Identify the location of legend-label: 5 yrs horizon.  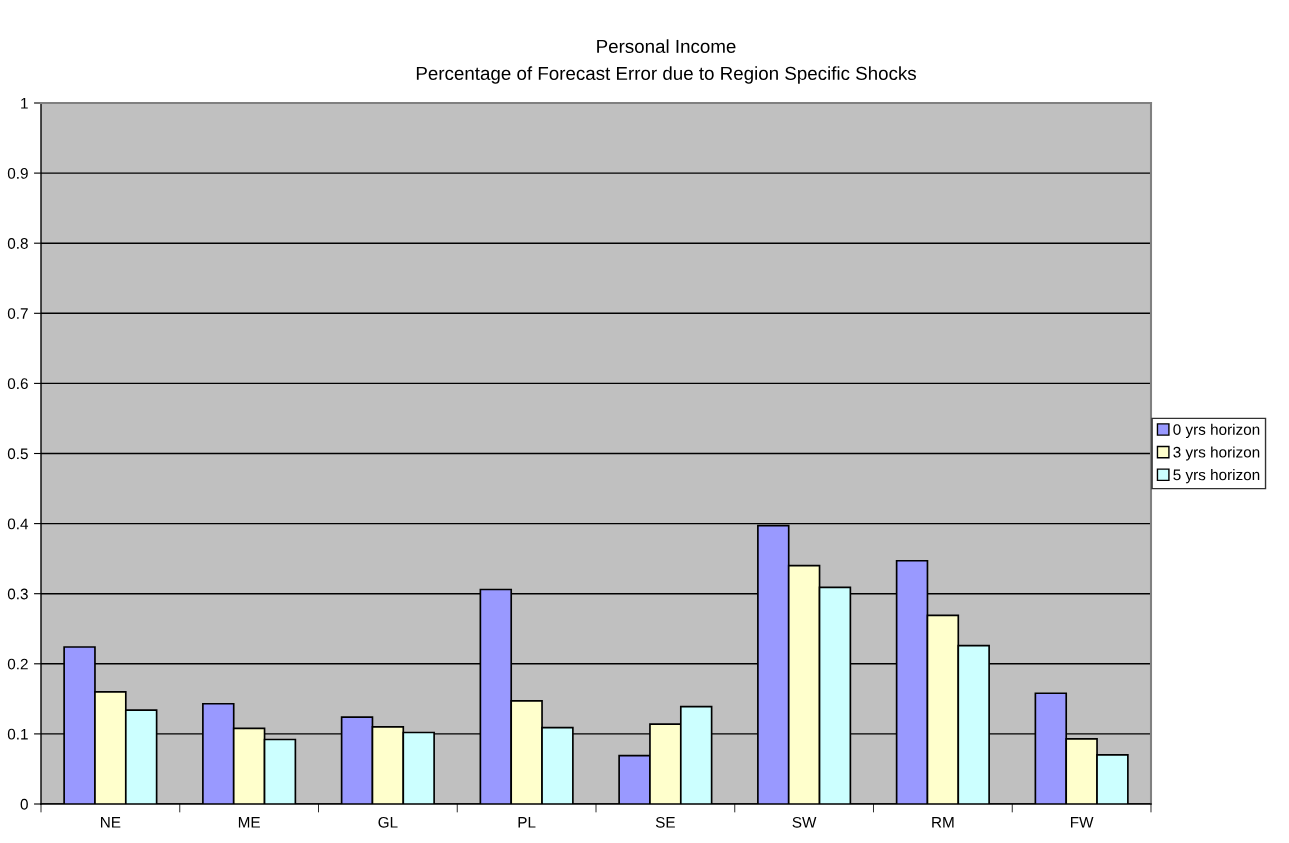
(1216, 476).